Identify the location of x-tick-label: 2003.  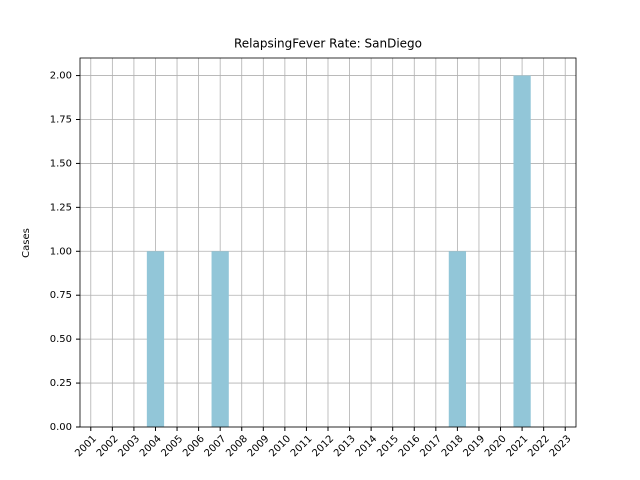
(129, 446).